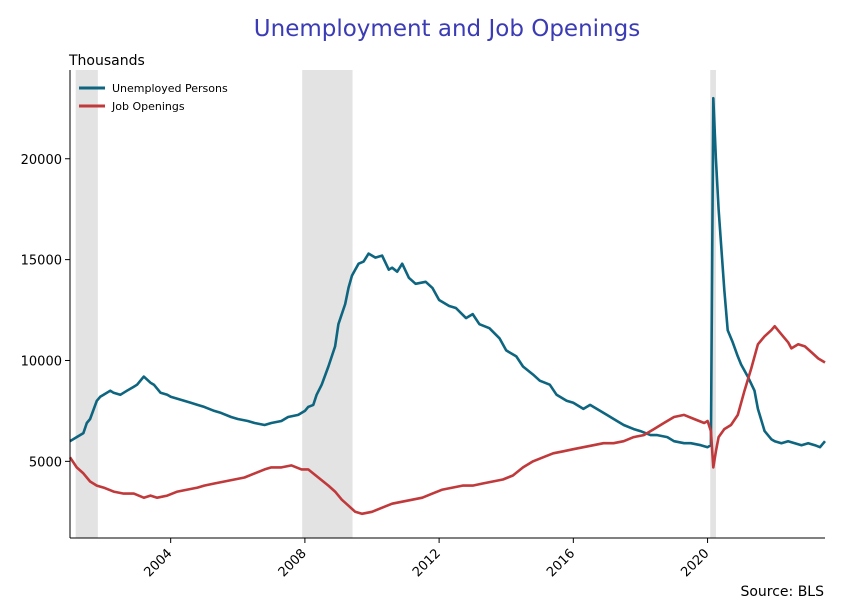 This screenshot has height=616, width=843. What do you see at coordinates (158, 563) in the screenshot?
I see `x-tick-label: 2004` at bounding box center [158, 563].